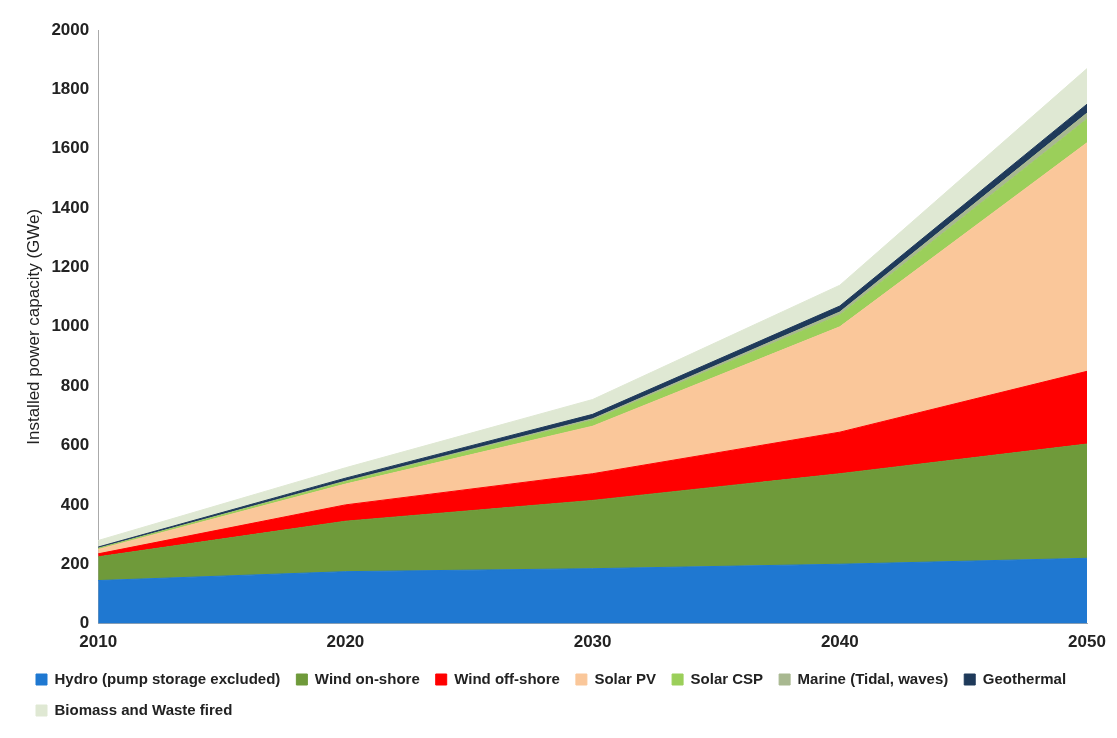 The image size is (1117, 738). Describe the element at coordinates (70, 326) in the screenshot. I see `y-tick-label: 1000` at that location.